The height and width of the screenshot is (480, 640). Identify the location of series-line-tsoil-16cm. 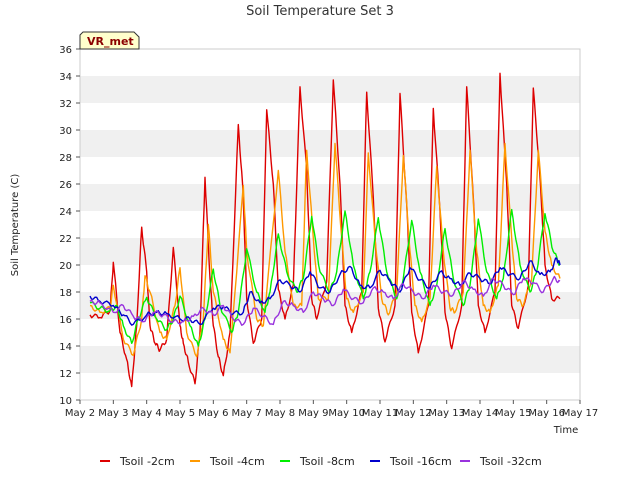
(325, 291).